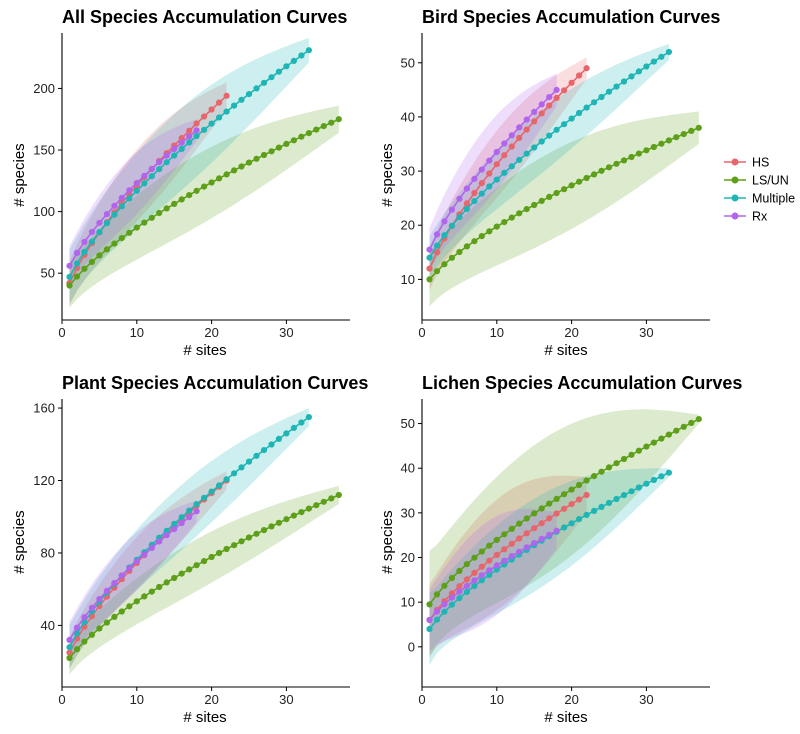  What do you see at coordinates (408, 225) in the screenshot?
I see `y-tick-label: 20` at bounding box center [408, 225].